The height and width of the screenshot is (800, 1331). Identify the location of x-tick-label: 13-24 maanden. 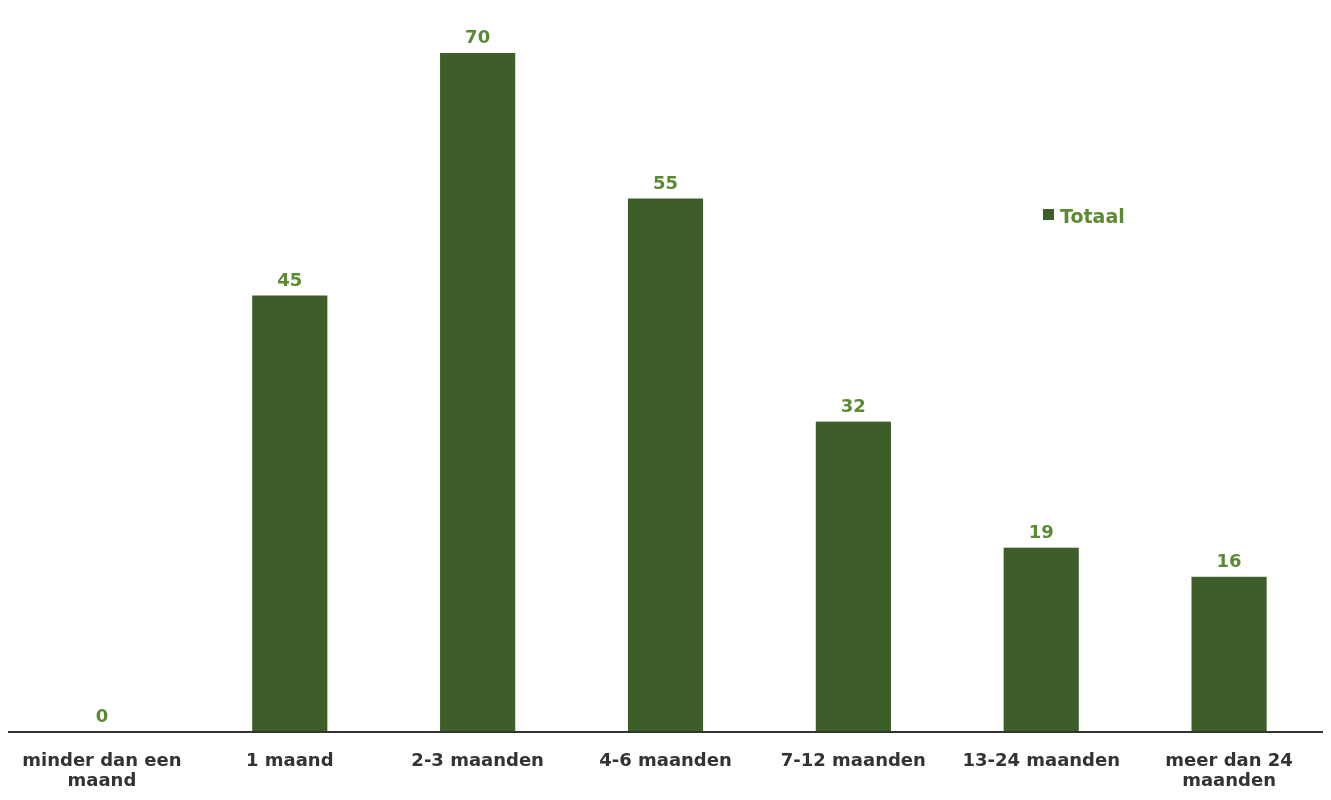
(1041, 759).